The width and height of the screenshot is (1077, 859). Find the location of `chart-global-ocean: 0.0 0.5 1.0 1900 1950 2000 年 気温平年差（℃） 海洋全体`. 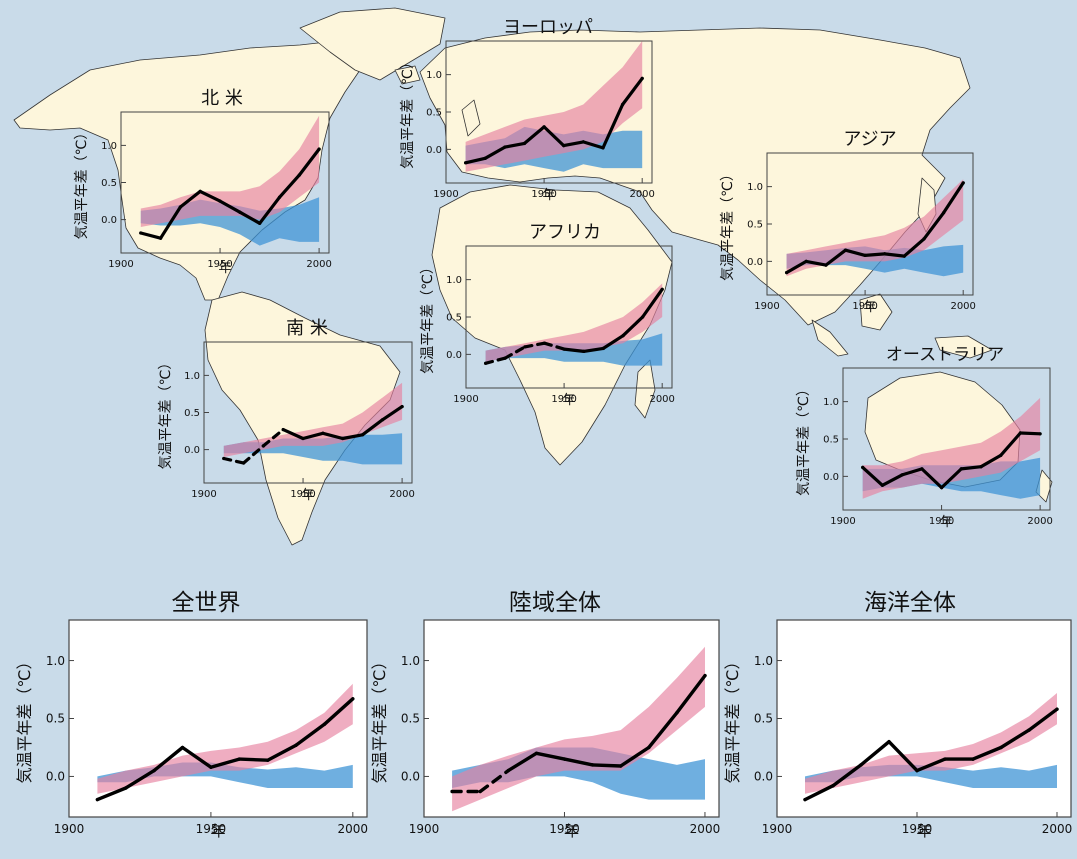

chart-global-ocean: 0.0 0.5 1.0 1900 1950 2000 年 気温平年差（℃） 海洋全体 is located at coordinates (897, 715).